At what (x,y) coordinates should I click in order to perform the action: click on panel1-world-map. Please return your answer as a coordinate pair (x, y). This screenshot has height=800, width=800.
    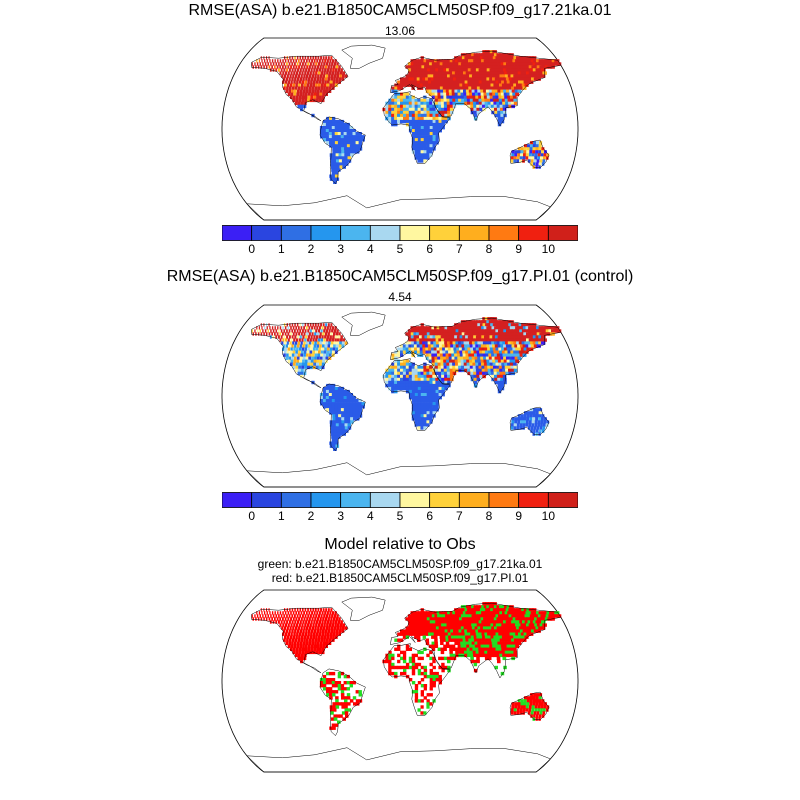
    Looking at the image, I should click on (400, 129).